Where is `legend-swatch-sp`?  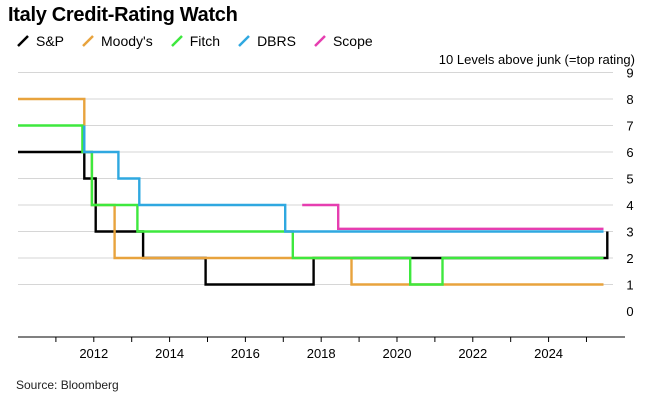 legend-swatch-sp is located at coordinates (23, 41).